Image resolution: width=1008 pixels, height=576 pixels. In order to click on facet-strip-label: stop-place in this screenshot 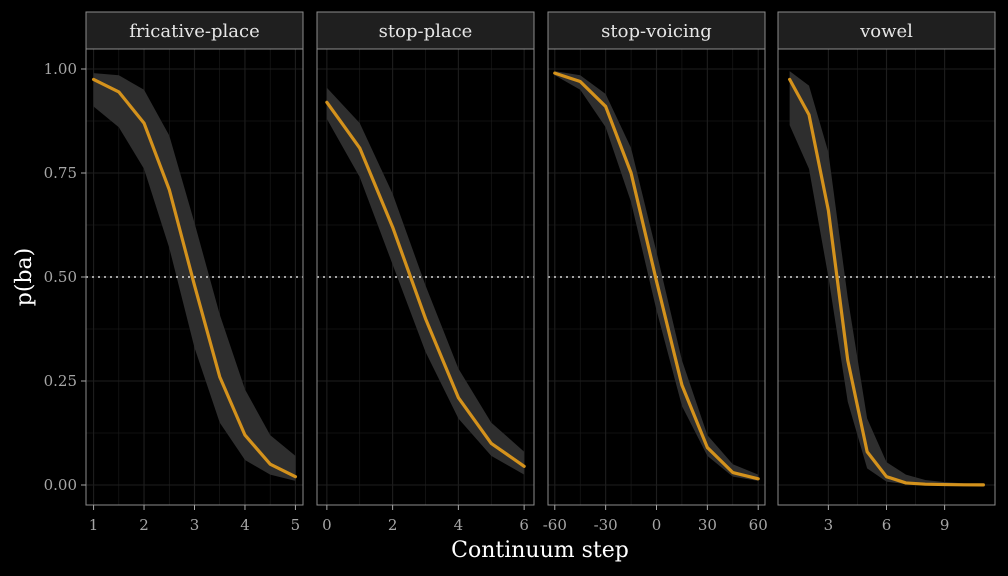, I will do `click(426, 31)`.